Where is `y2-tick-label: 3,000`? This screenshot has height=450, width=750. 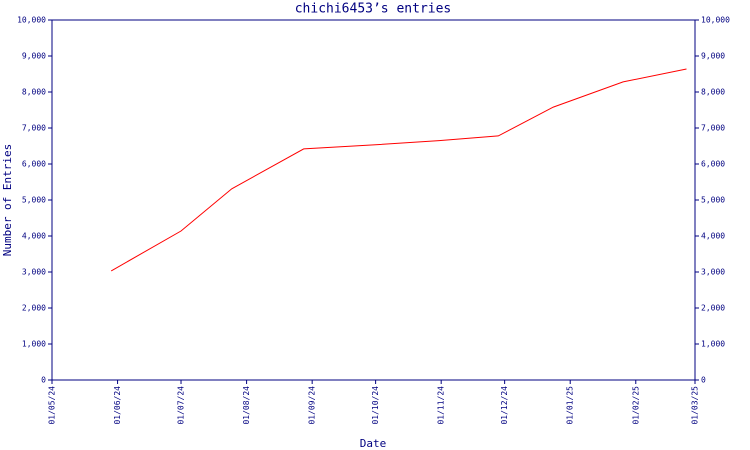
y2-tick-label: 3,000 is located at coordinates (713, 272).